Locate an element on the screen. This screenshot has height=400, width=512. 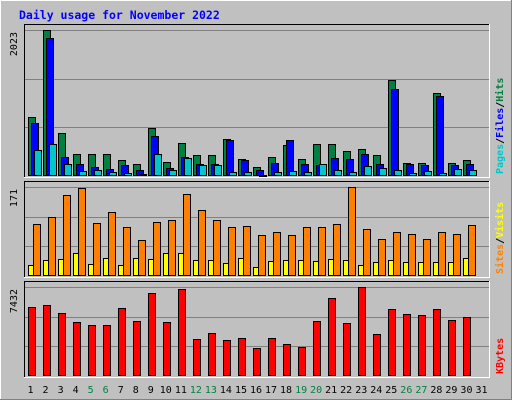
x-tick-label: 20 is located at coordinates (316, 390).